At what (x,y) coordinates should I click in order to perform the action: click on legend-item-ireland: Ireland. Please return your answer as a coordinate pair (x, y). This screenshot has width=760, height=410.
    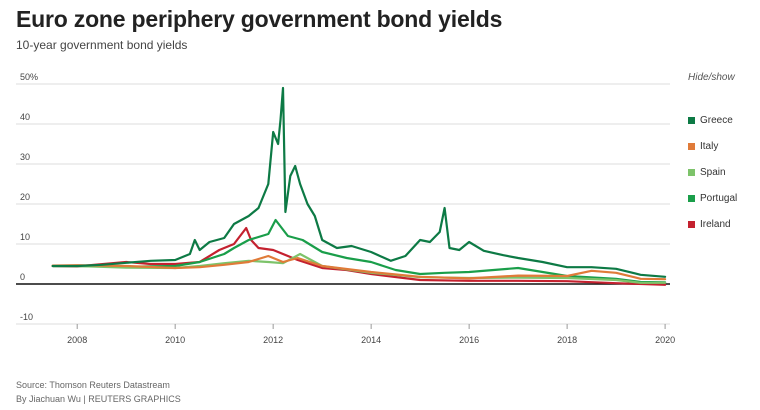
    Looking at the image, I should click on (723, 224).